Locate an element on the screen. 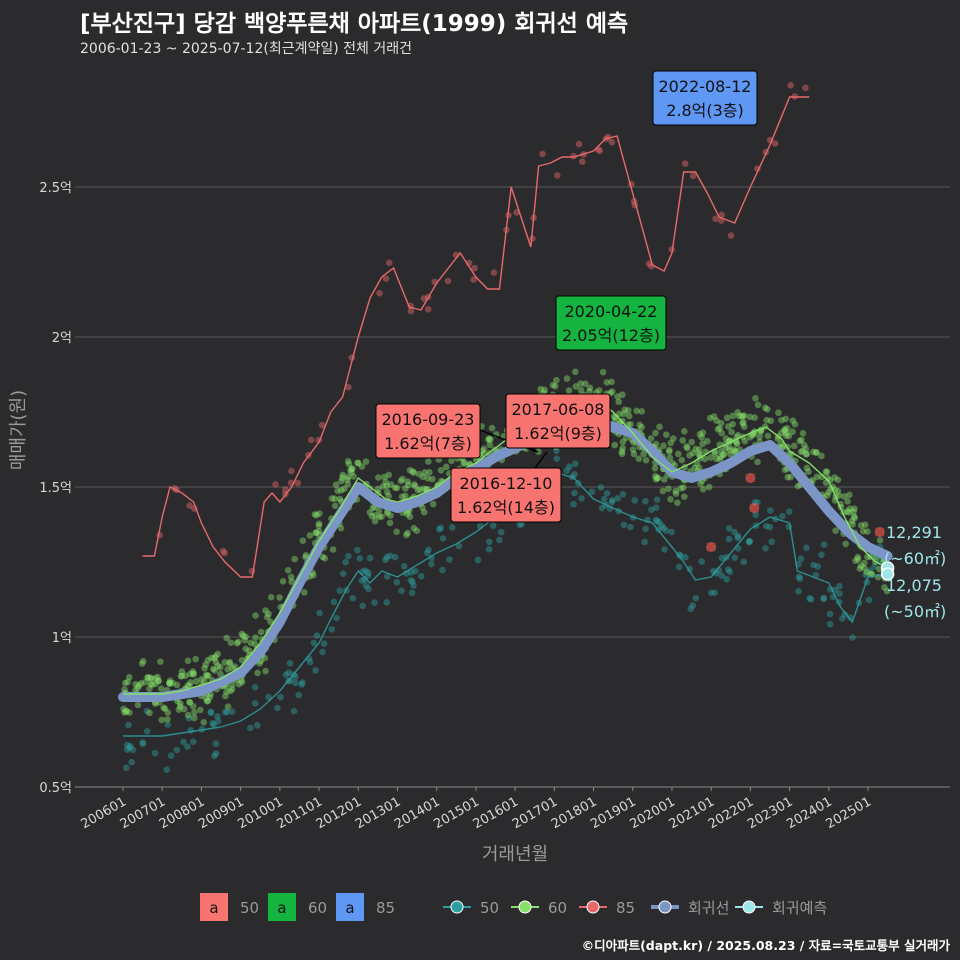 The image size is (960, 960). annotation-date: 2016-09-23 is located at coordinates (428, 419).